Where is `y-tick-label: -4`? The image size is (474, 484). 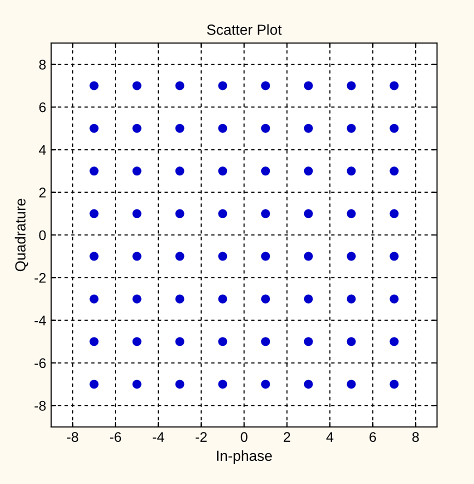
y-tick-label: -4 is located at coordinates (40, 321).